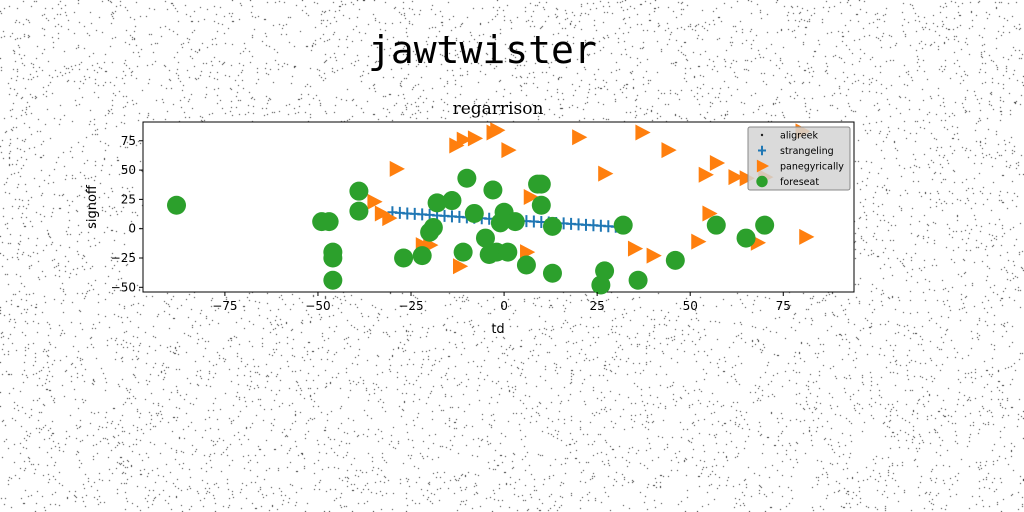 The image size is (1024, 512). What do you see at coordinates (497, 329) in the screenshot?
I see `x-axis-label: td` at bounding box center [497, 329].